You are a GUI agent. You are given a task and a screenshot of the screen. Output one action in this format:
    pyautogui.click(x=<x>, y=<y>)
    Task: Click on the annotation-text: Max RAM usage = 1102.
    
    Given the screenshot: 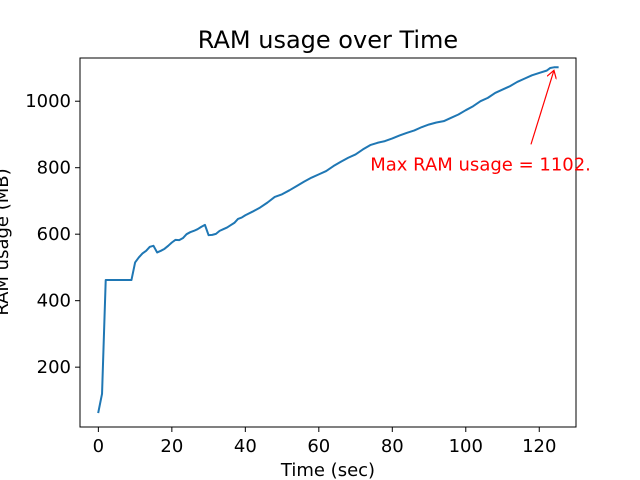 What is the action you would take?
    pyautogui.click(x=480, y=164)
    